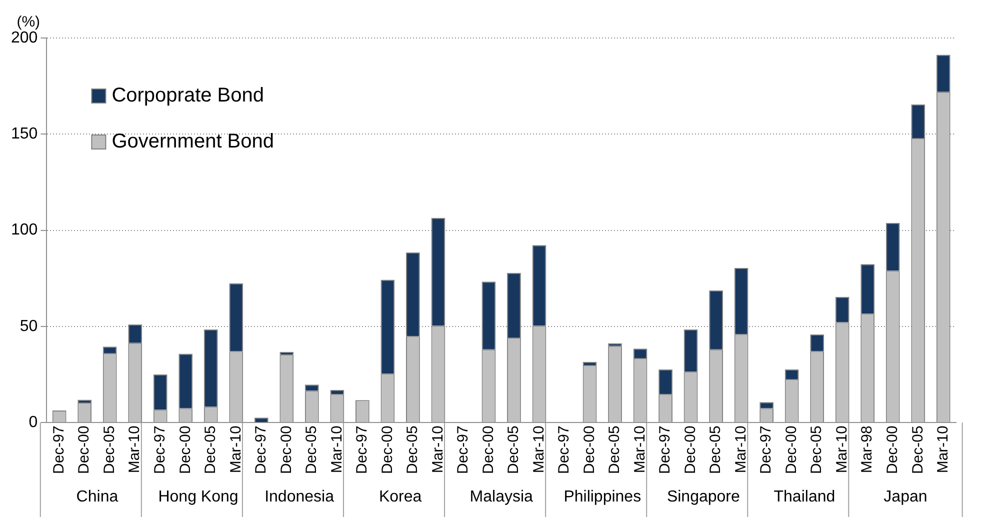 This screenshot has height=525, width=984. What do you see at coordinates (502, 497) in the screenshot?
I see `text: Malaysia` at bounding box center [502, 497].